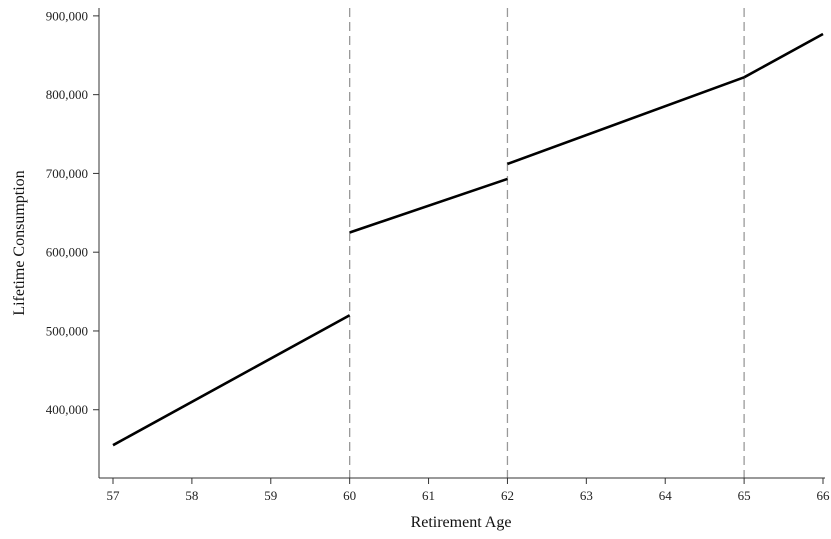 This screenshot has height=539, width=831. I want to click on x-axis-ticks: 57 58 59 60 61 62 63 64 65 66, so click(469, 490).